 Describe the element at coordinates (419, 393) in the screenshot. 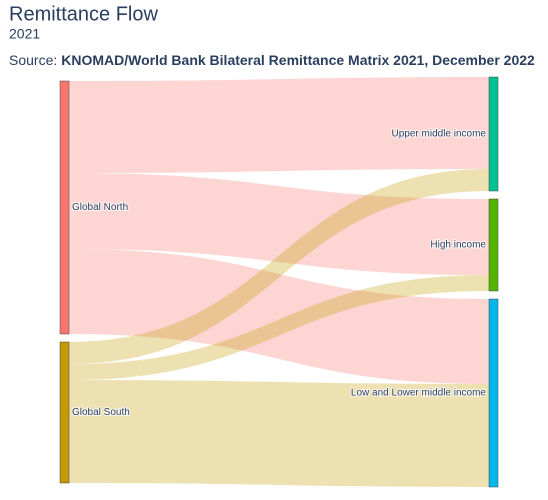

I see `node-label: Low and Lower middle income` at that location.